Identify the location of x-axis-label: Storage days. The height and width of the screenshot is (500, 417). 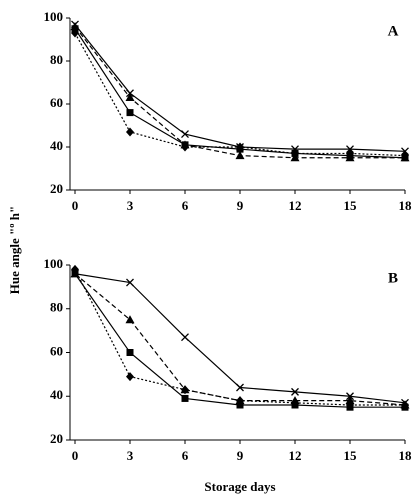
(239, 486).